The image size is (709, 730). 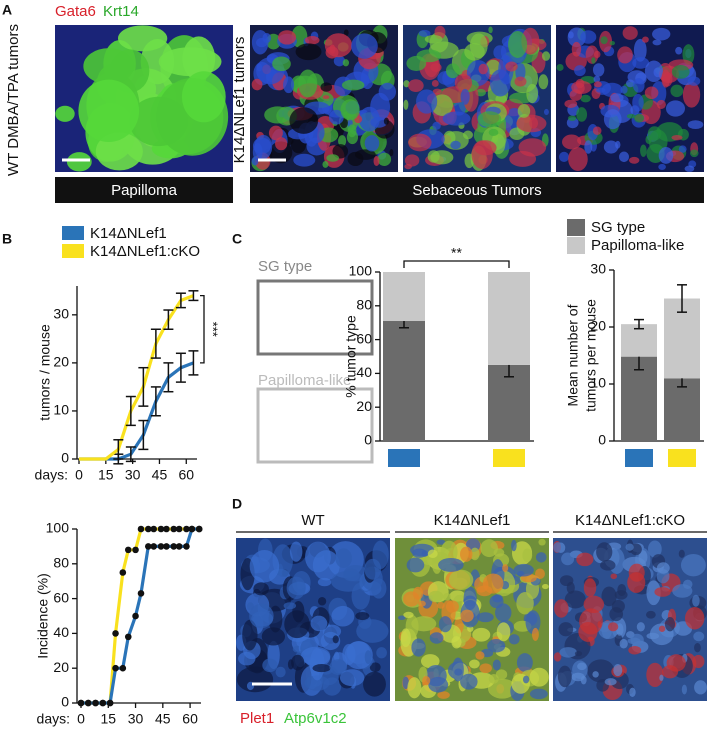 What do you see at coordinates (237, 504) in the screenshot?
I see `panel-label: D` at bounding box center [237, 504].